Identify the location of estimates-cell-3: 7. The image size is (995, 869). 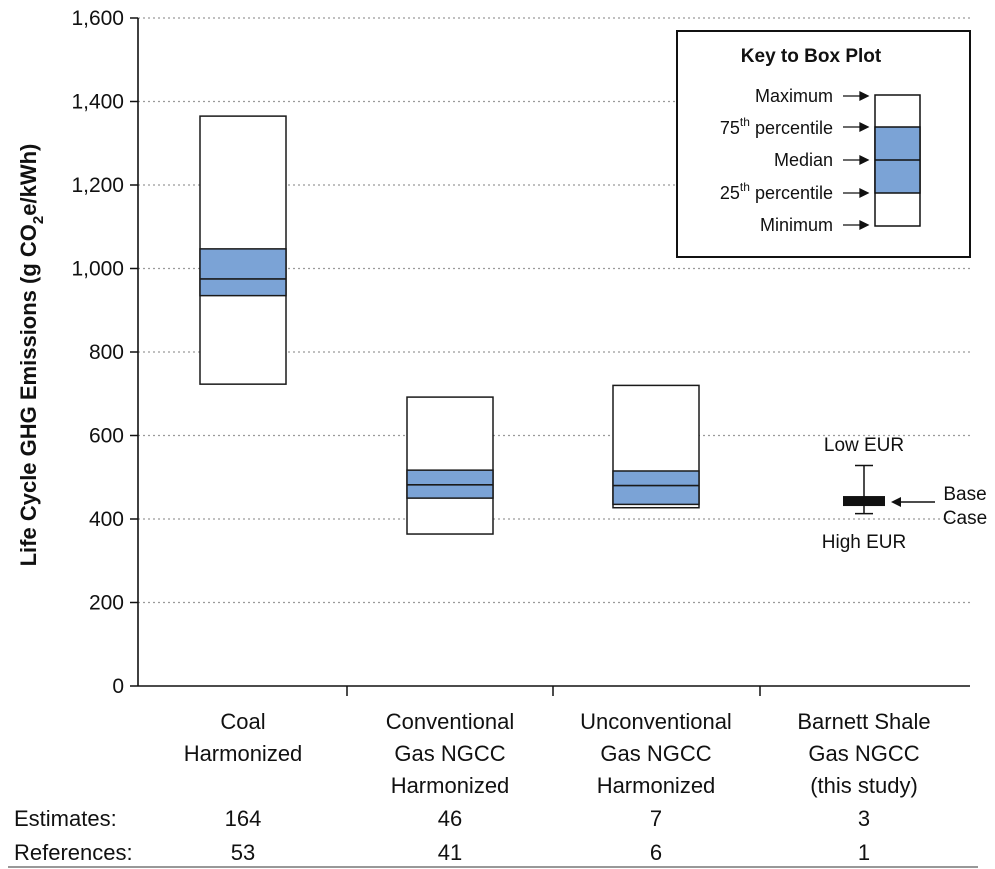
(656, 818).